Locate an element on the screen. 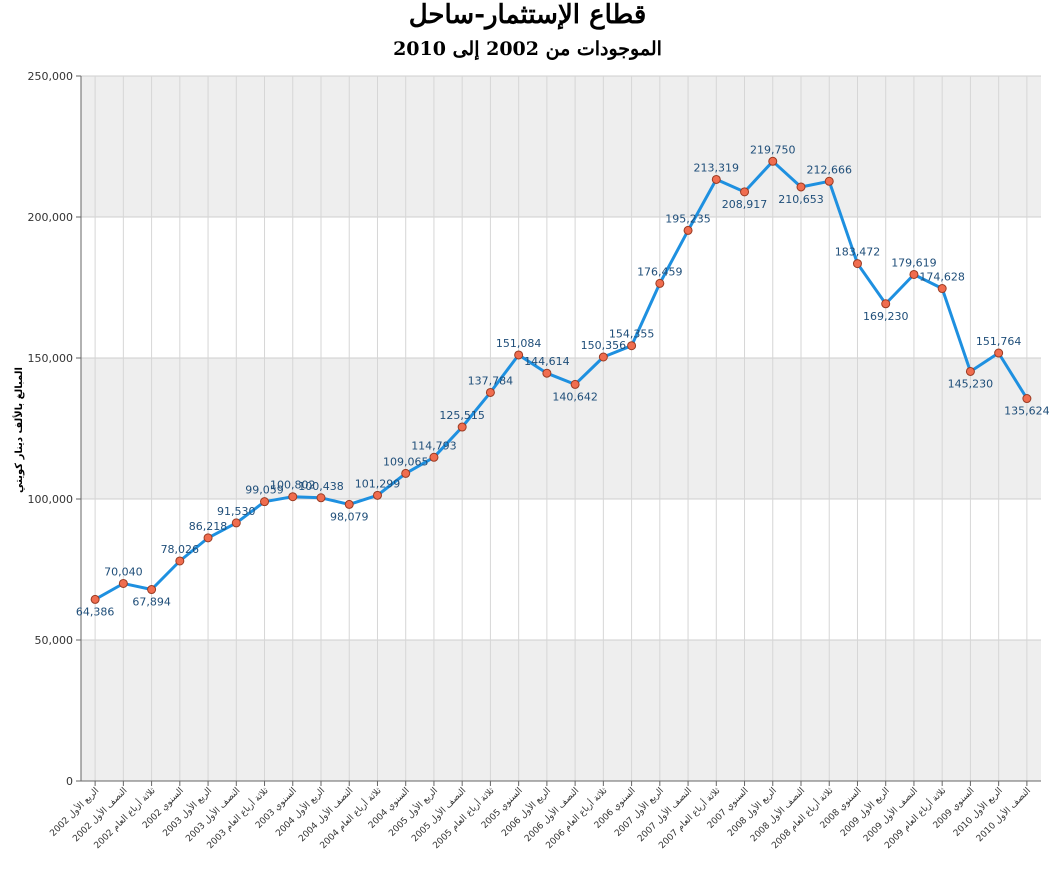 The image size is (1055, 870). data-label: 176,459 is located at coordinates (660, 271).